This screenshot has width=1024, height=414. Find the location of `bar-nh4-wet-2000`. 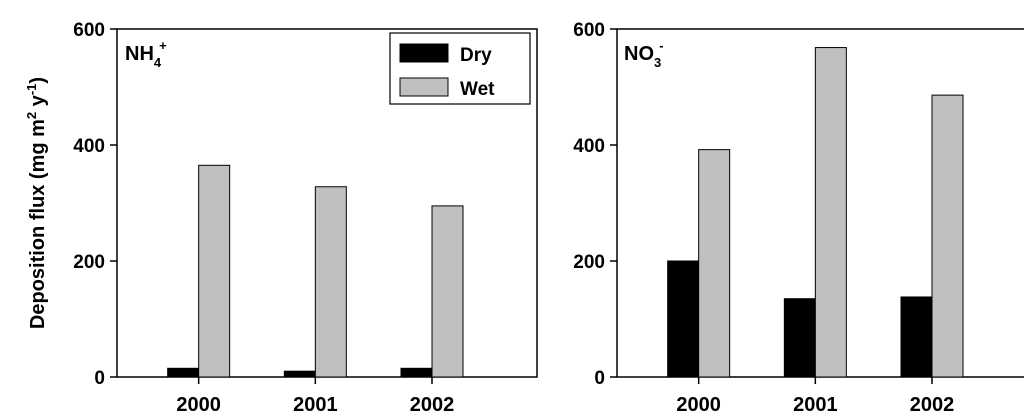

bar-nh4-wet-2000 is located at coordinates (214, 271).